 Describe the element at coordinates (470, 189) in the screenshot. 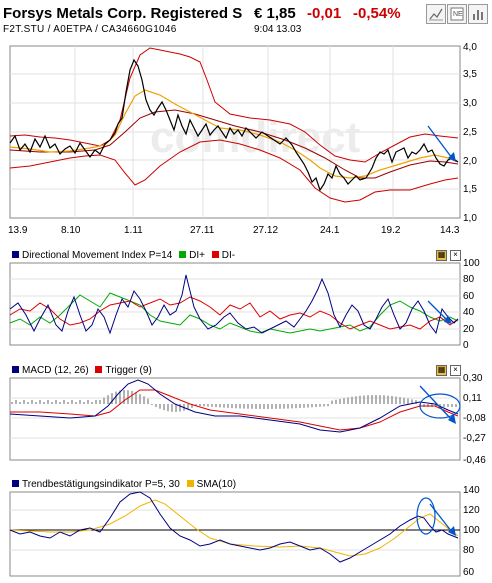

I see `y-tick-label: 1,5` at that location.